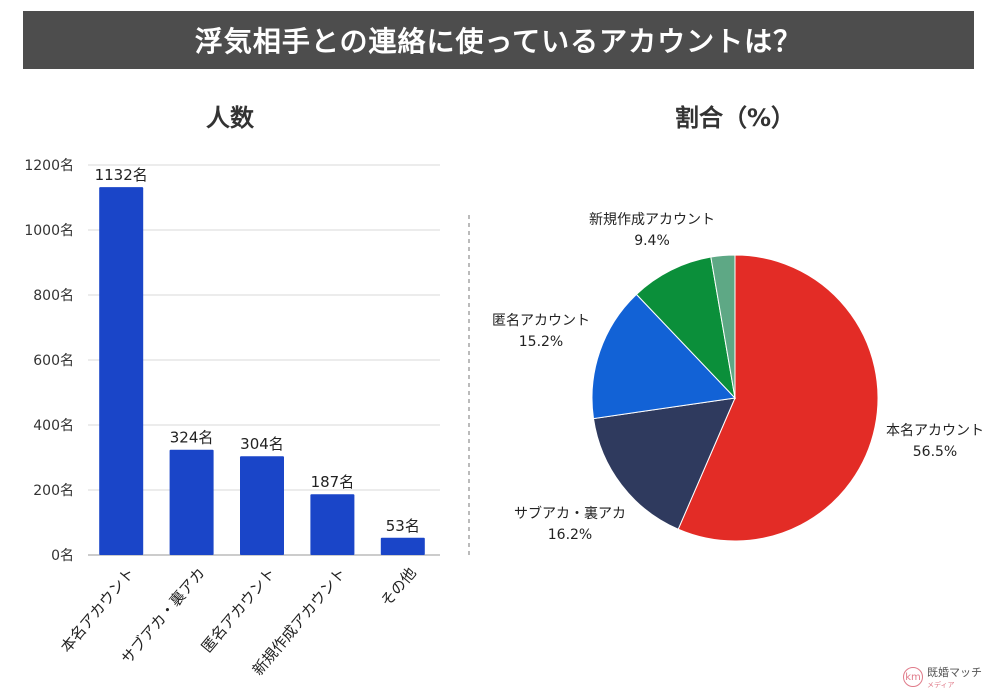  Describe the element at coordinates (49, 166) in the screenshot. I see `y-tick-label: 1200名` at that location.